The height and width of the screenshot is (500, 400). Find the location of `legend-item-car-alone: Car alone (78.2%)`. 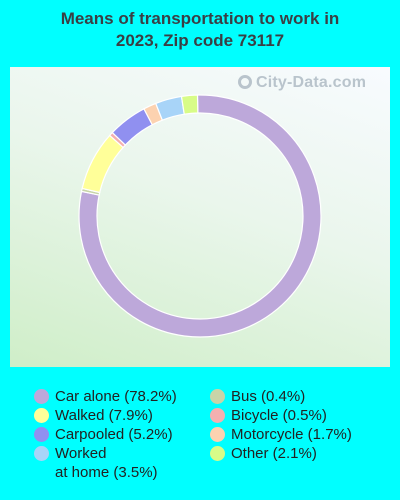

legend-item-car-alone: Car alone (78.2%) is located at coordinates (105, 396).